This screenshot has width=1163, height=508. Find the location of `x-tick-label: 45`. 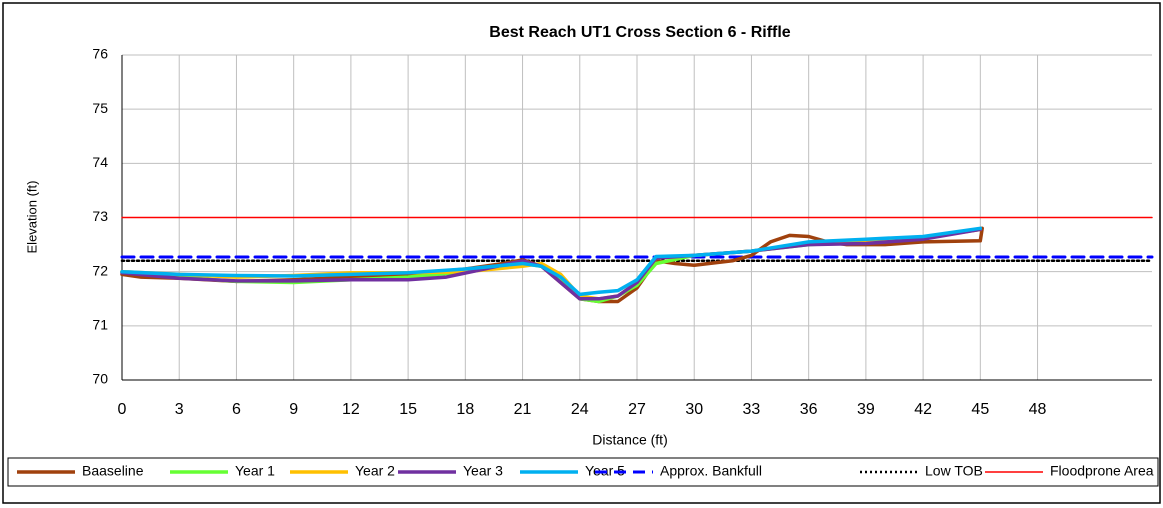

x-tick-label: 45 is located at coordinates (980, 409).